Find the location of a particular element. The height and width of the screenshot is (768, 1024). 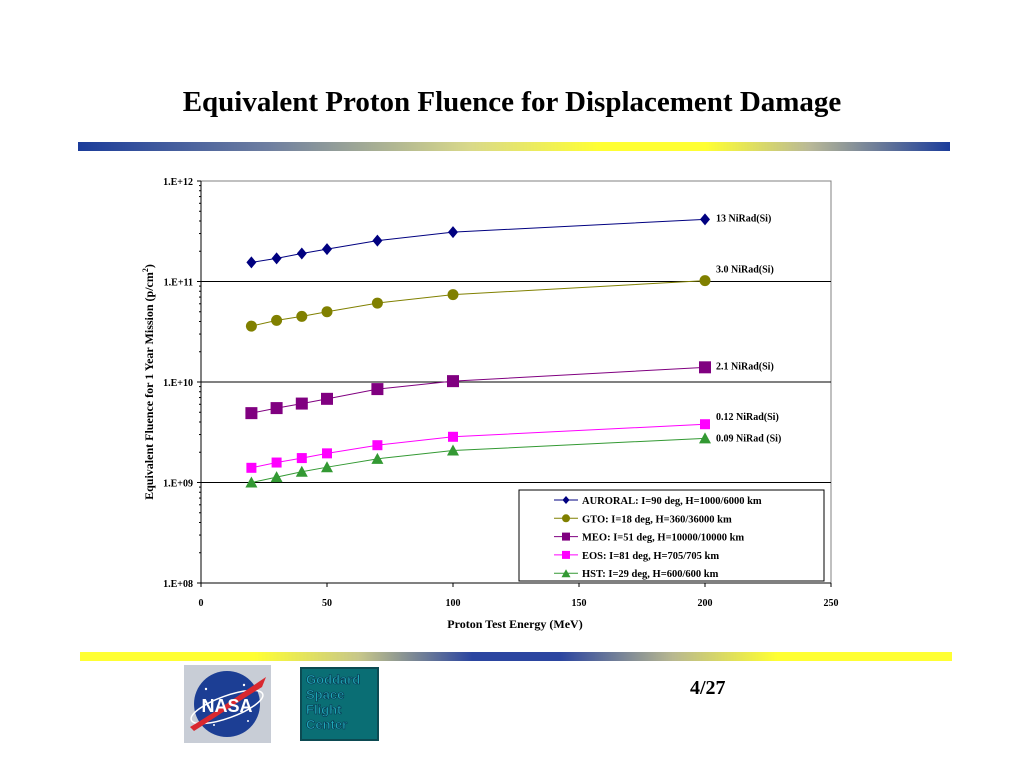

legend-entry: HST: I=29 deg, H=600/600 km is located at coordinates (650, 574).